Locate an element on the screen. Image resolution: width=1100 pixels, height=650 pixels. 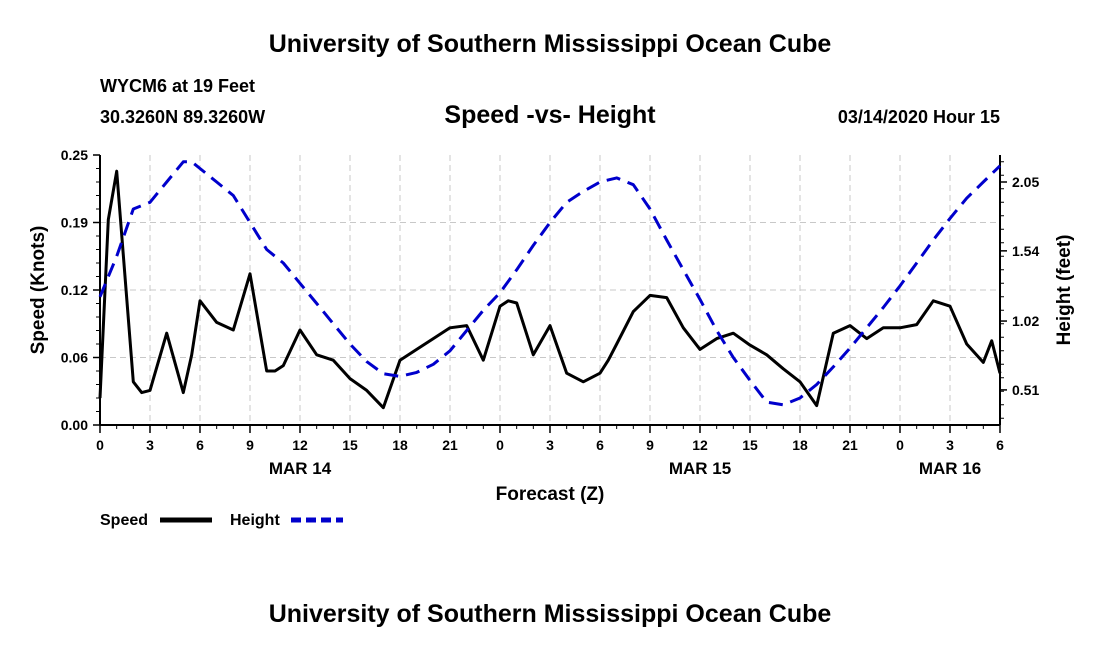
legend-label-height: Height is located at coordinates (255, 520).